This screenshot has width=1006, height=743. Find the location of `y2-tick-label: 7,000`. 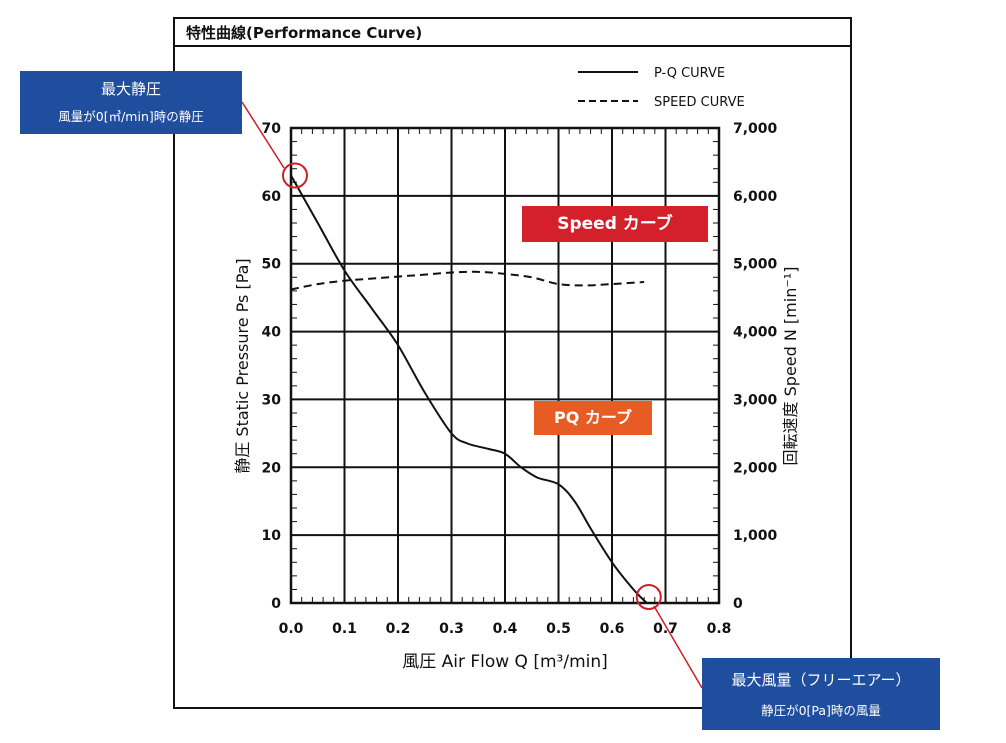

y2-tick-label: 7,000 is located at coordinates (755, 129).